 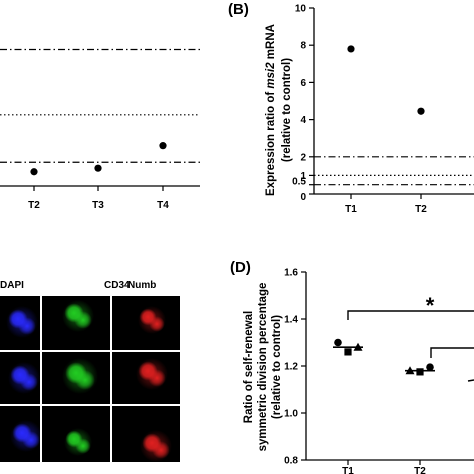 I want to click on panel-d-ytick-label-2: 1.2, so click(x=291, y=367).